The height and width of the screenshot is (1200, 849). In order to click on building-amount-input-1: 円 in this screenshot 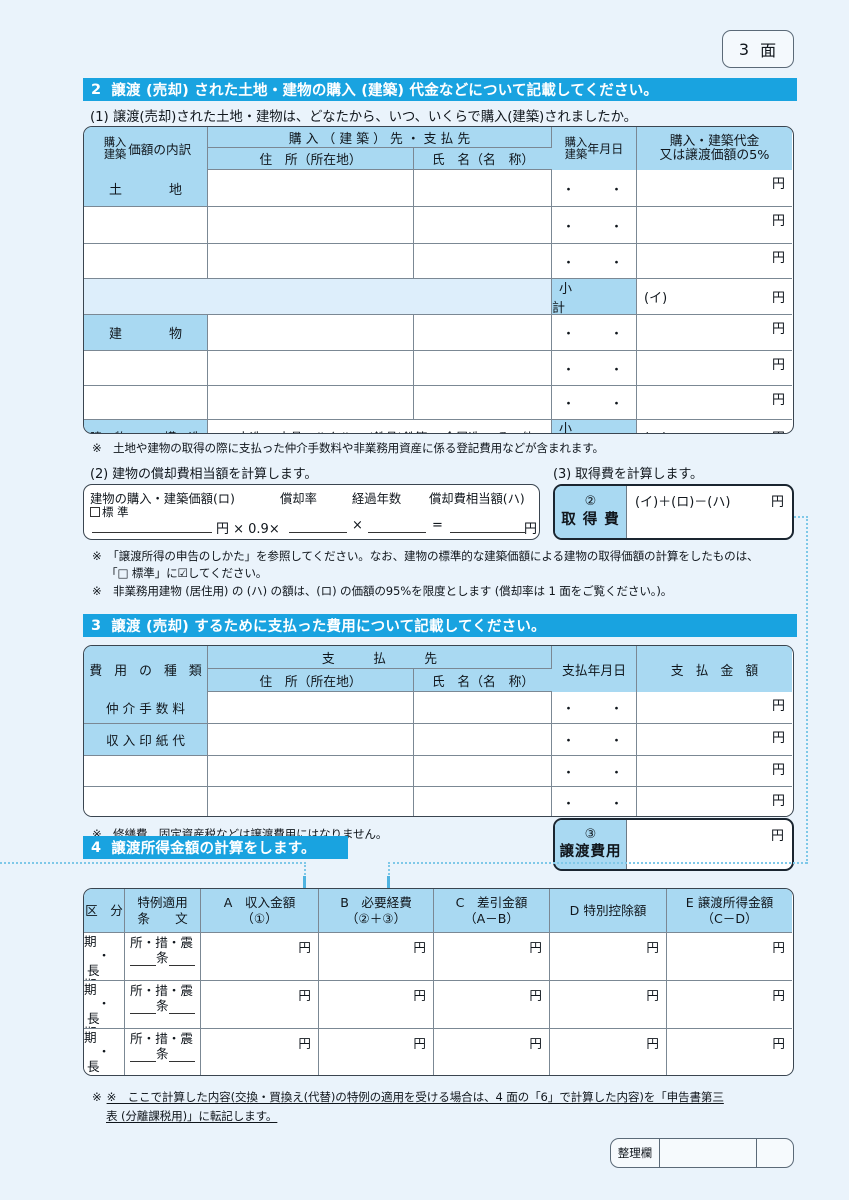, I will do `click(714, 368)`.